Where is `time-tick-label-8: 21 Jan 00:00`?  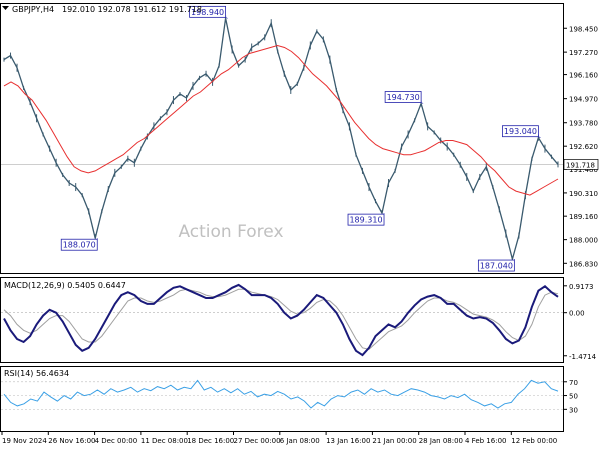
time-tick-label-8: 21 Jan 00:00 is located at coordinates (394, 441).